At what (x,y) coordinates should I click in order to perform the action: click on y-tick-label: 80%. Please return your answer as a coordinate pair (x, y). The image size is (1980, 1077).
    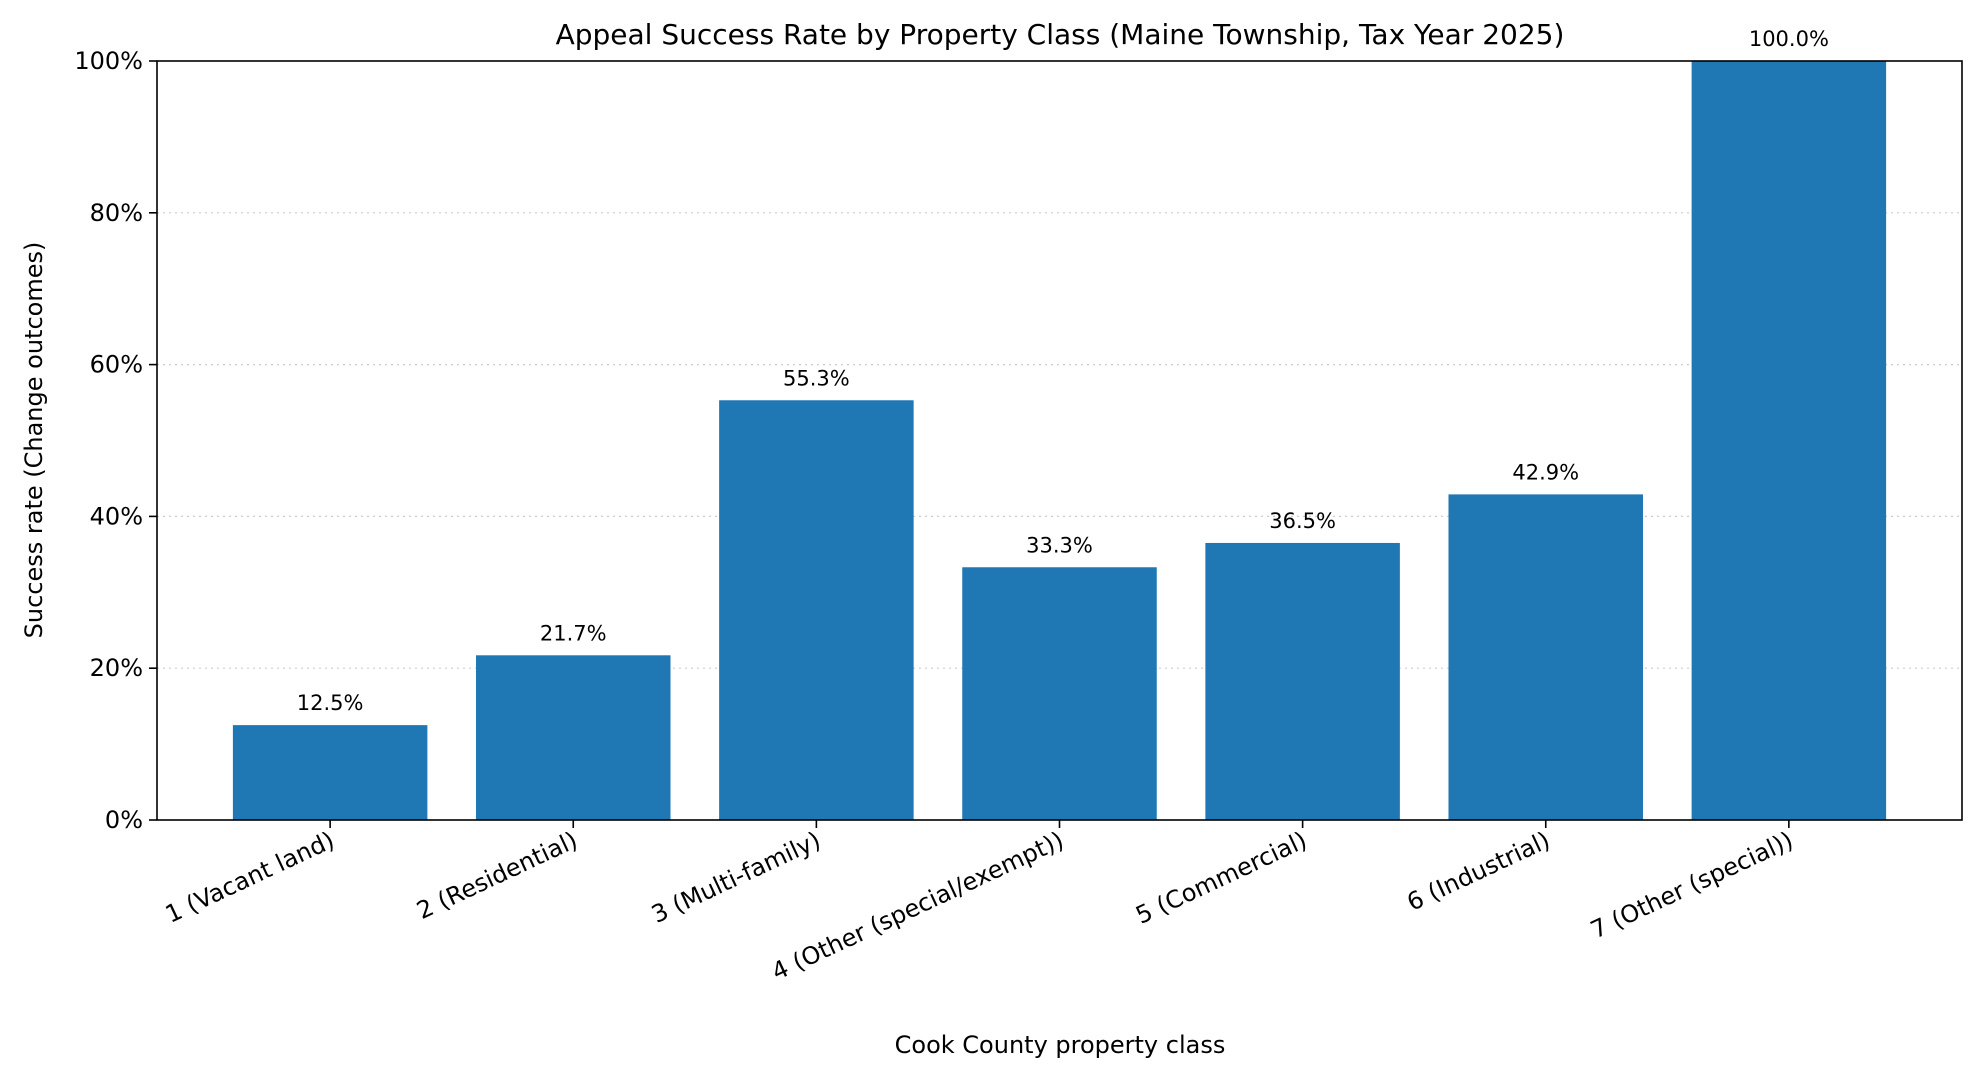
    Looking at the image, I should click on (116, 213).